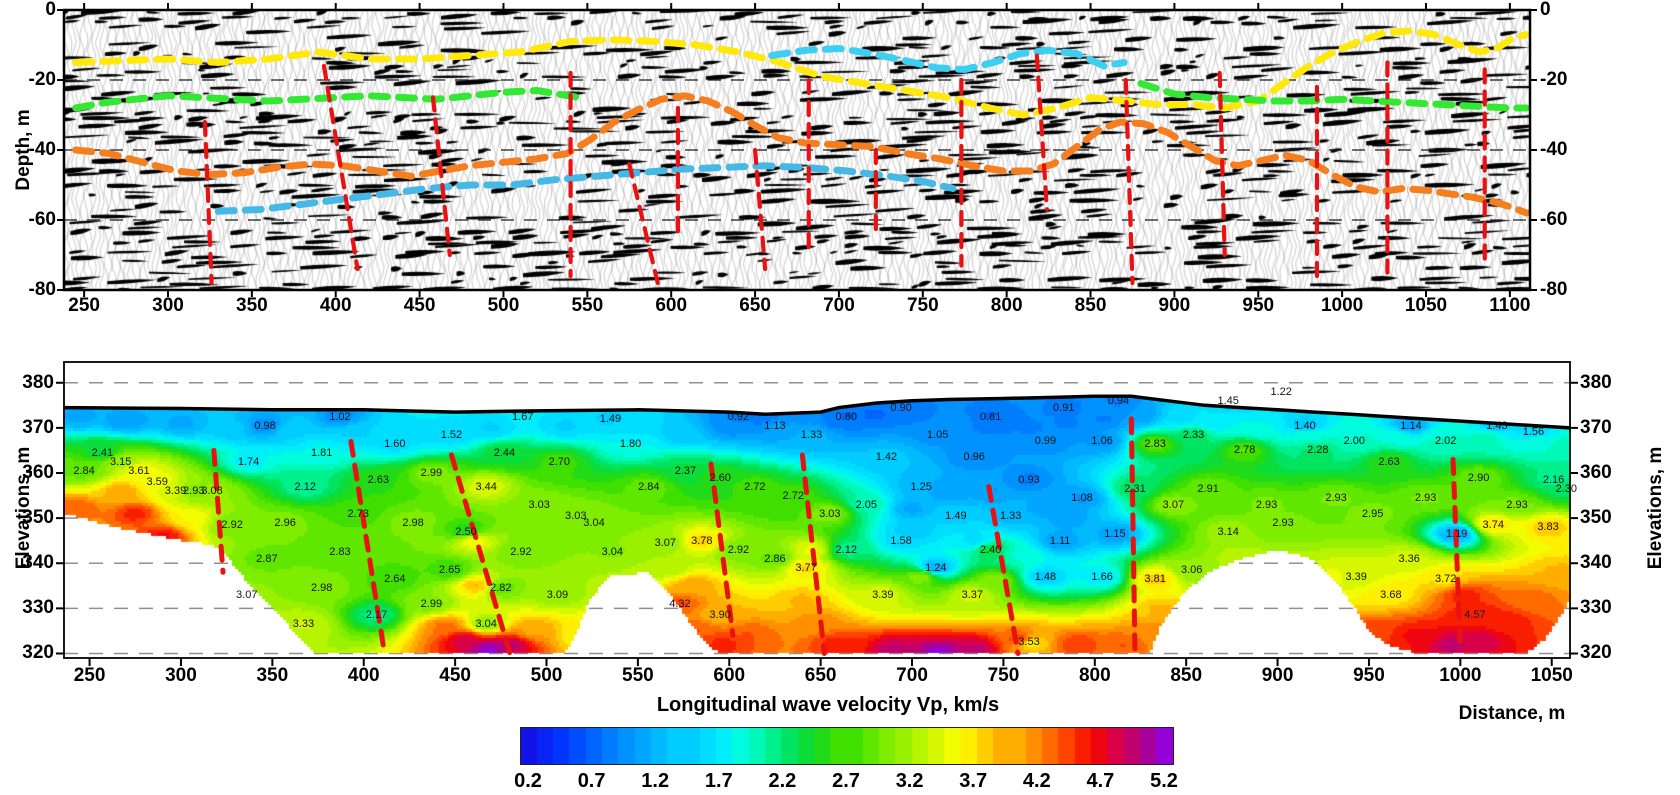  Describe the element at coordinates (801, 154) in the screenshot. I see `orange-horizon` at that location.